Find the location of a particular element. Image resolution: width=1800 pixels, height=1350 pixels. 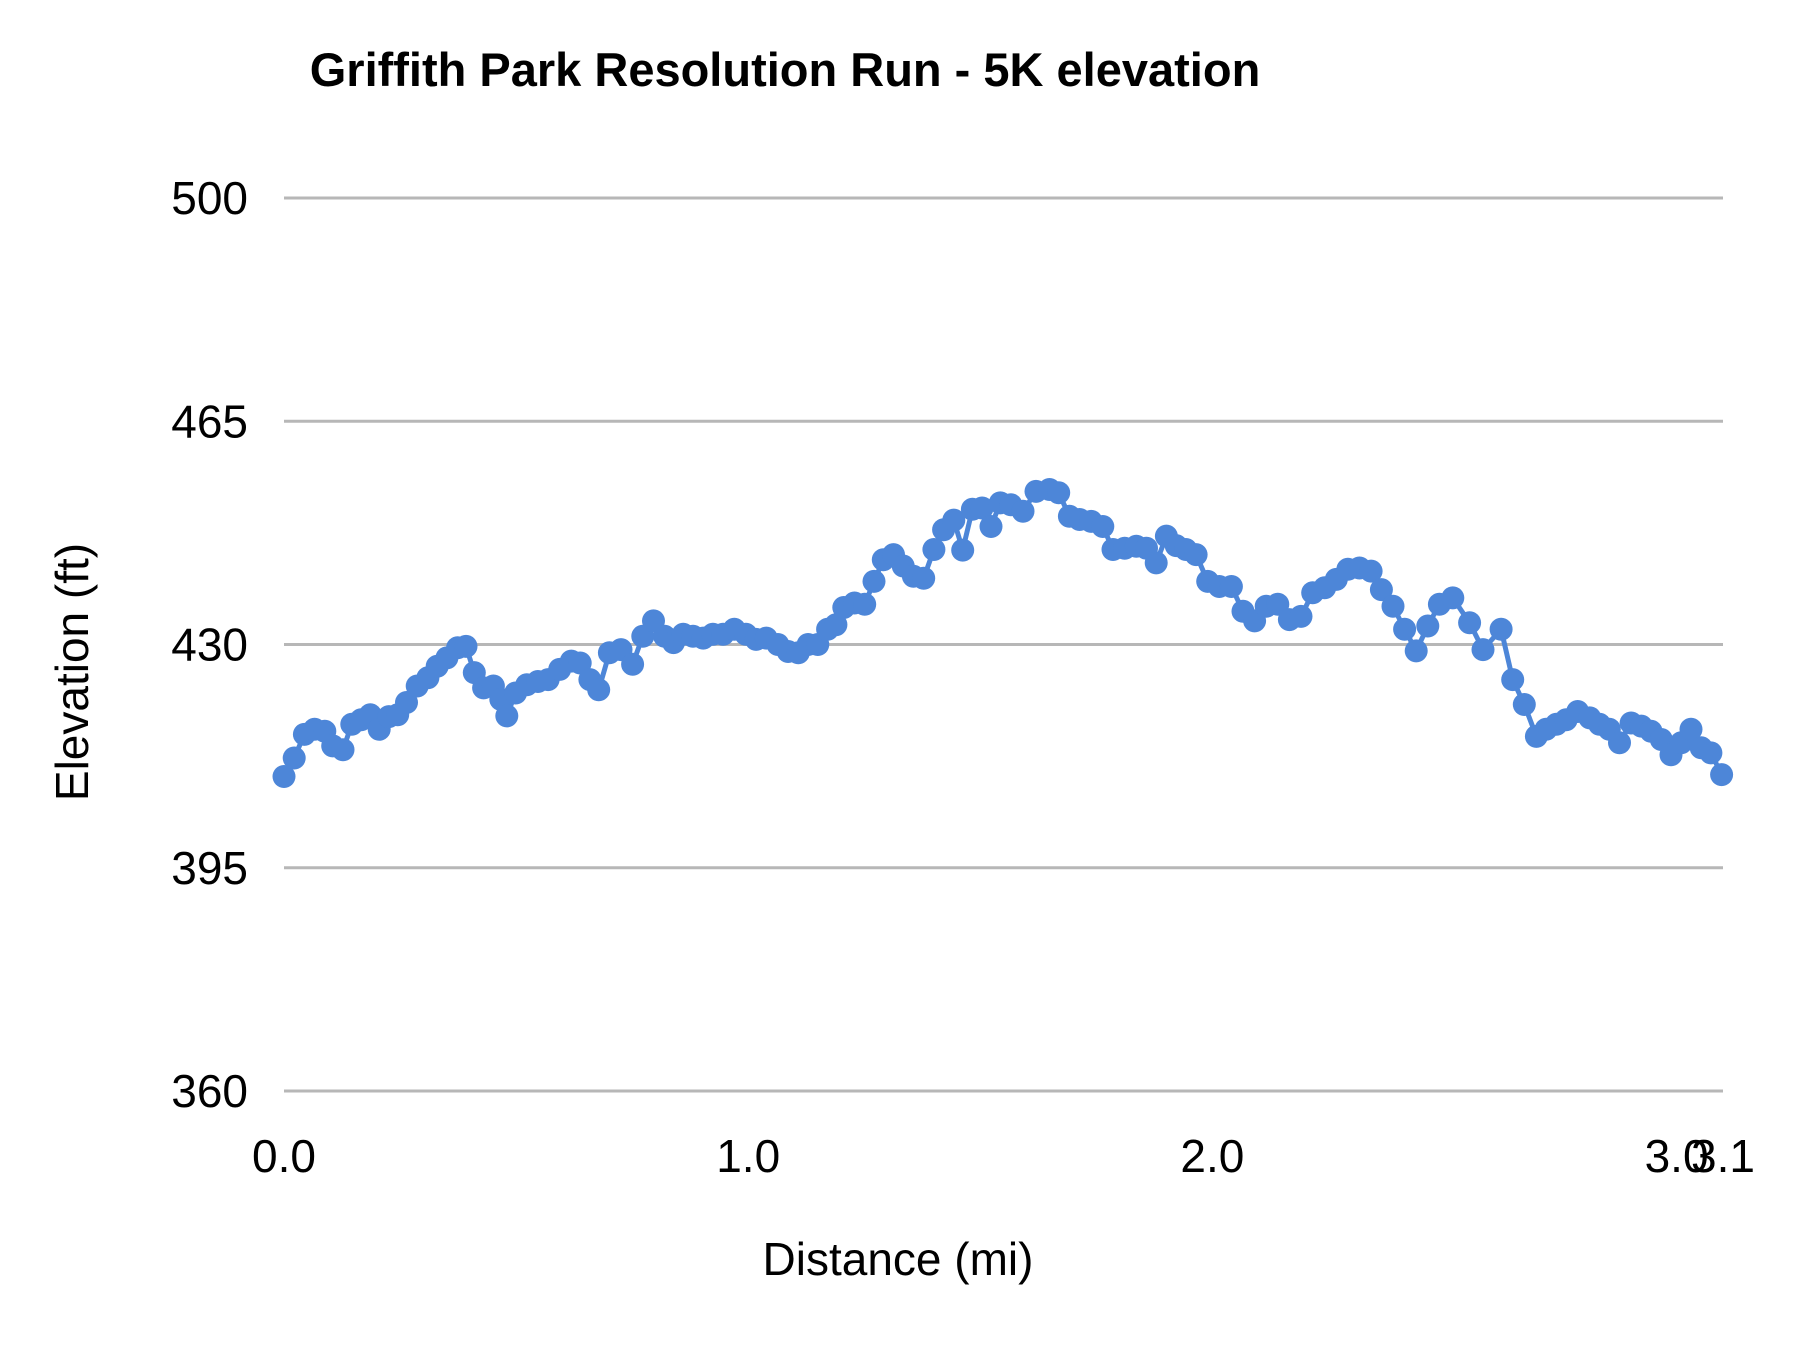

y-tick-label: 465 is located at coordinates (209, 421).